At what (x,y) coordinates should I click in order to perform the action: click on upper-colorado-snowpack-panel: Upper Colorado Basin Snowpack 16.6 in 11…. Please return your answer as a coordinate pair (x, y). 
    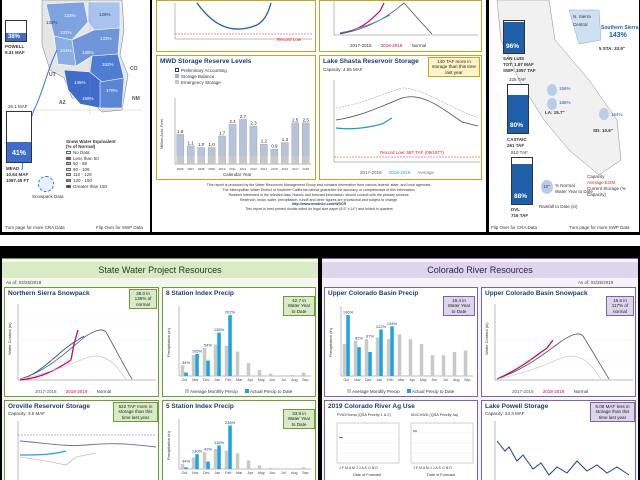
    Looking at the image, I should click on (558, 342).